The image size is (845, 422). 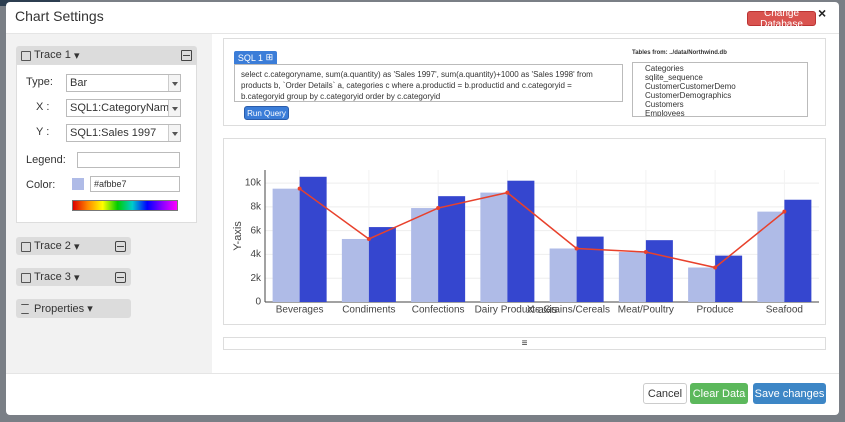 I want to click on x-tick-label: Meat/Poultry, so click(x=646, y=310).